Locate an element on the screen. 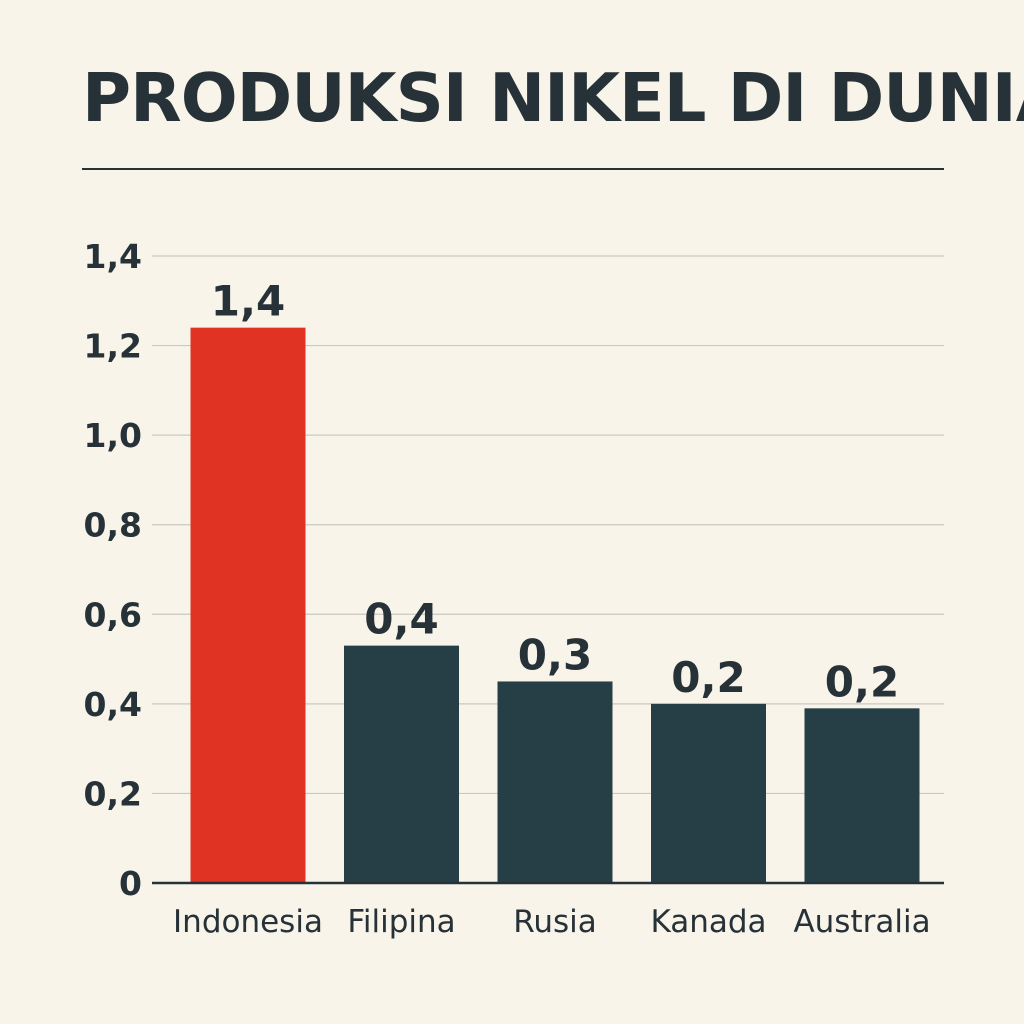 Image resolution: width=1024 pixels, height=1024 pixels. chart-title: PRODUKSI NIKEL DI DUNIA is located at coordinates (553, 98).